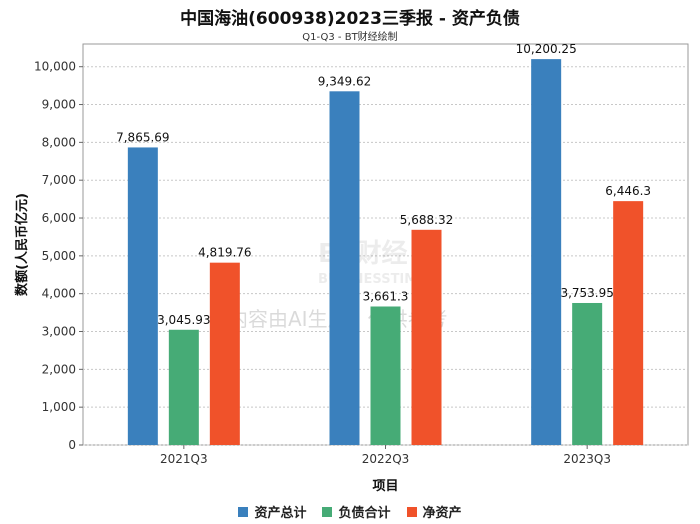  What do you see at coordinates (344, 81) in the screenshot?
I see `data-label: 9,349.62` at bounding box center [344, 81].